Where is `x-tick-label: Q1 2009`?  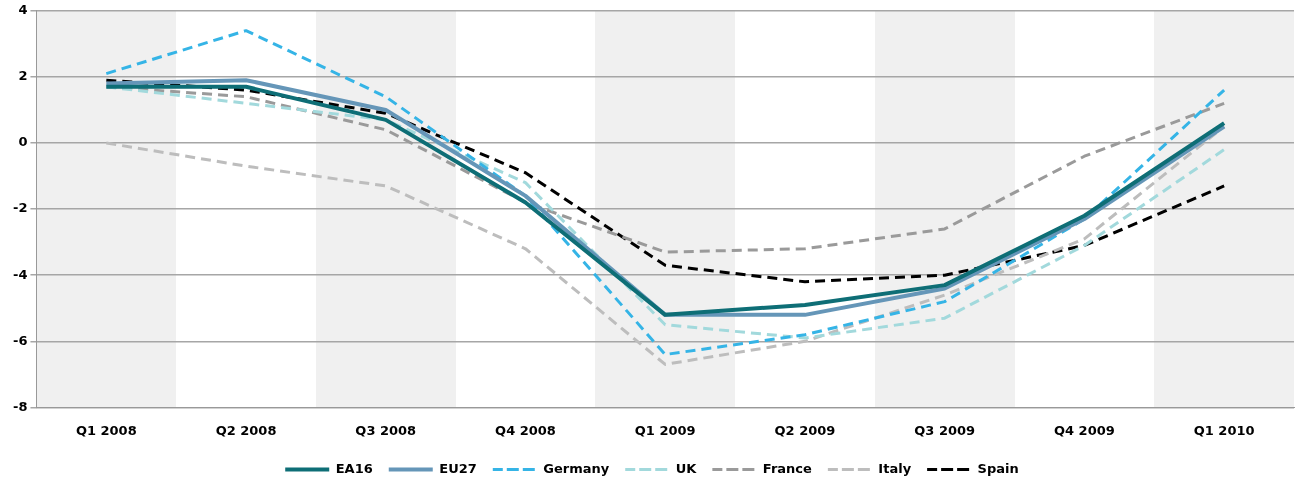 x-tick-label: Q1 2009 is located at coordinates (665, 430).